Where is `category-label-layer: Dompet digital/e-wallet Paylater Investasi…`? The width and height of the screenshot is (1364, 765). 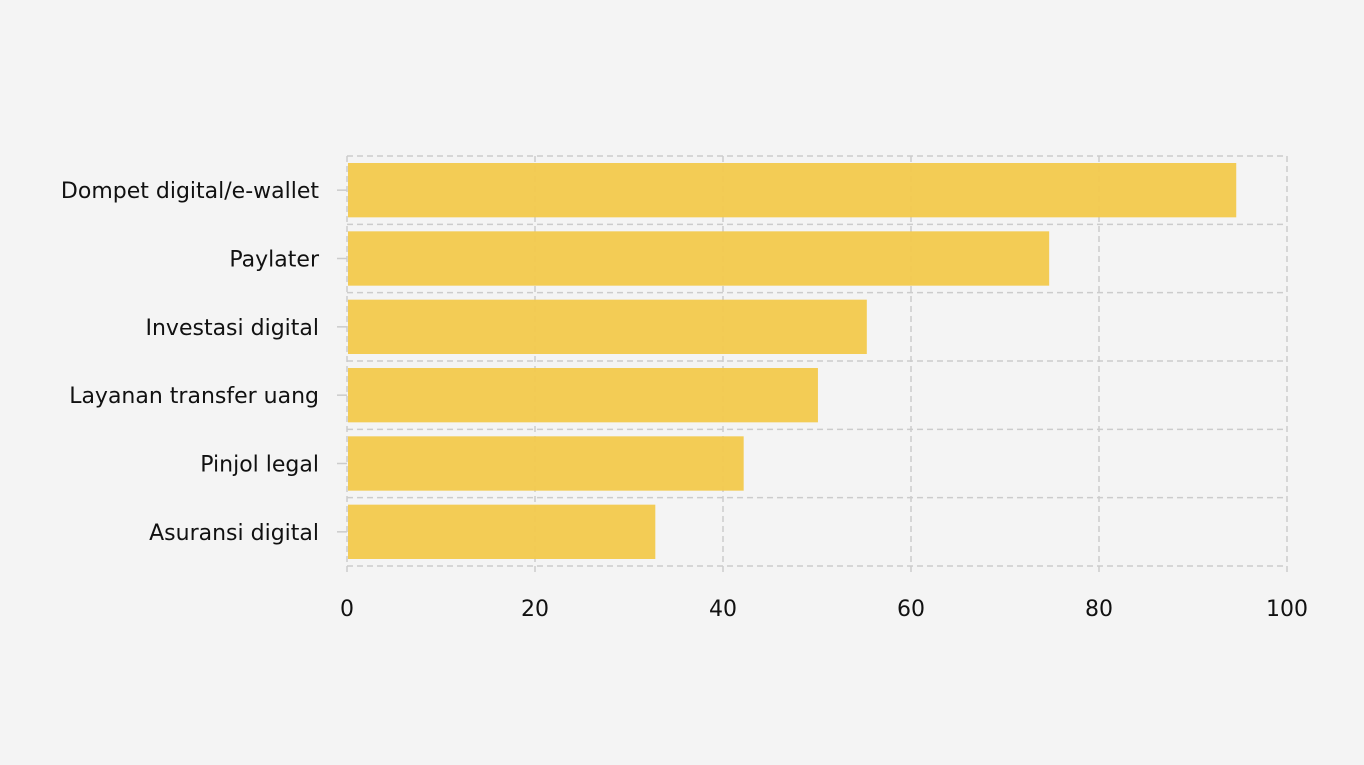
category-label-layer: Dompet digital/e-wallet Paylater Investasi… is located at coordinates (204, 362).